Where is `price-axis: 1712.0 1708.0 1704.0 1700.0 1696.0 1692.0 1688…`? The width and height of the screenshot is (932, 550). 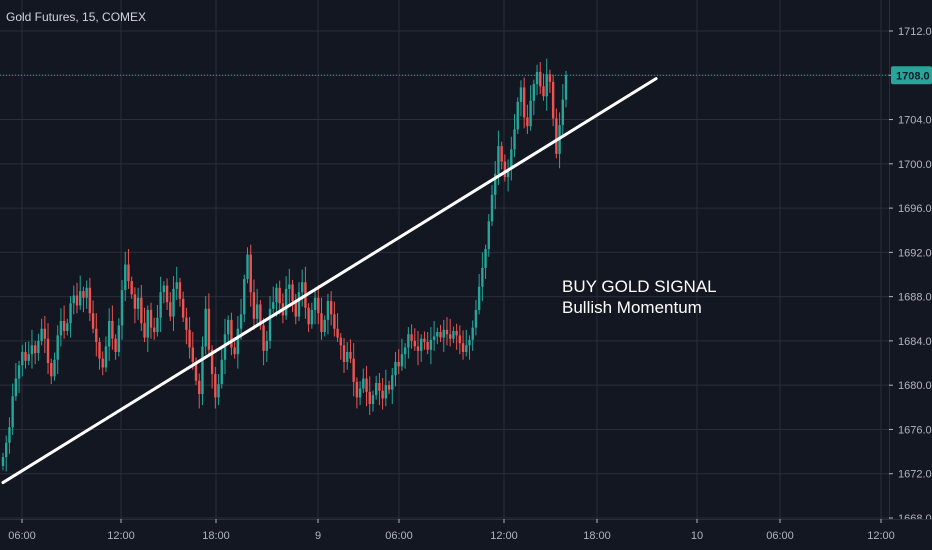 price-axis: 1712.0 1708.0 1704.0 1700.0 1696.0 1692.0 1688… is located at coordinates (910, 275).